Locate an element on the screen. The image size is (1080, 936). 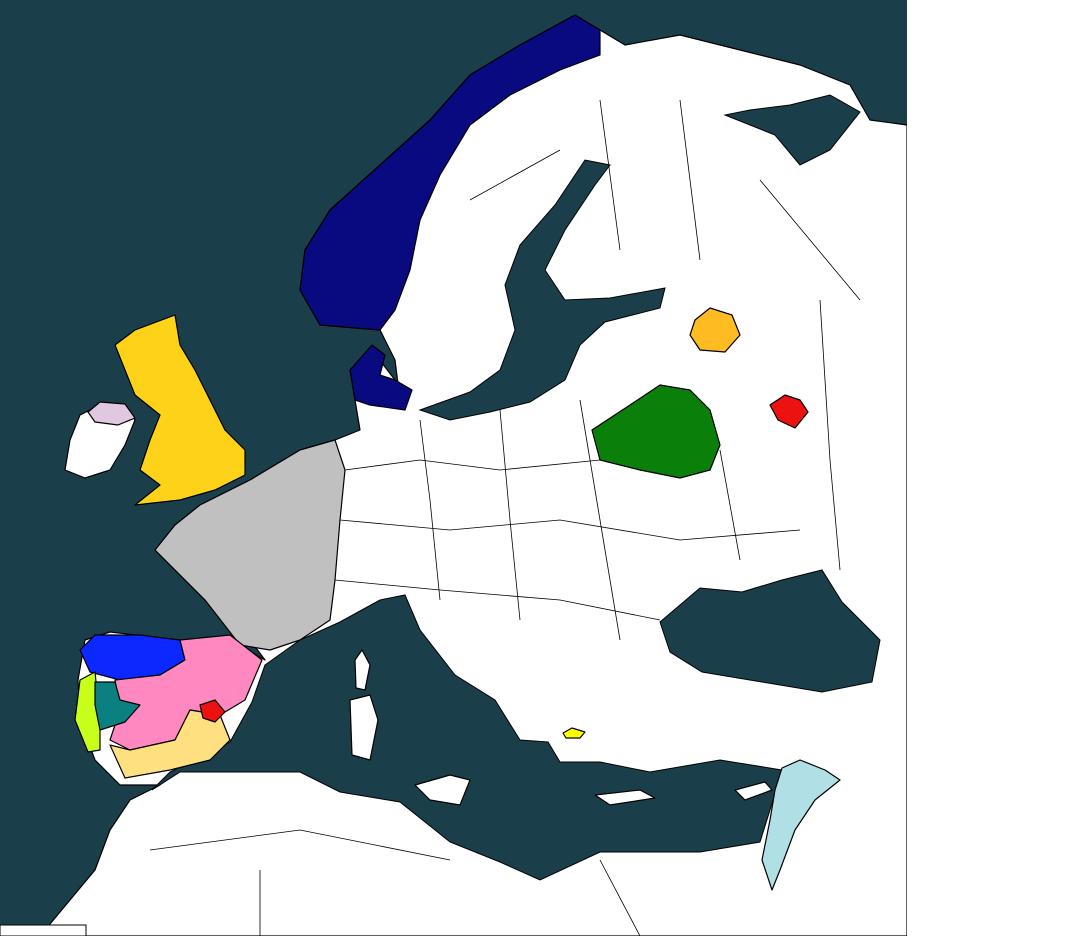
great-britain is located at coordinates (180, 410).